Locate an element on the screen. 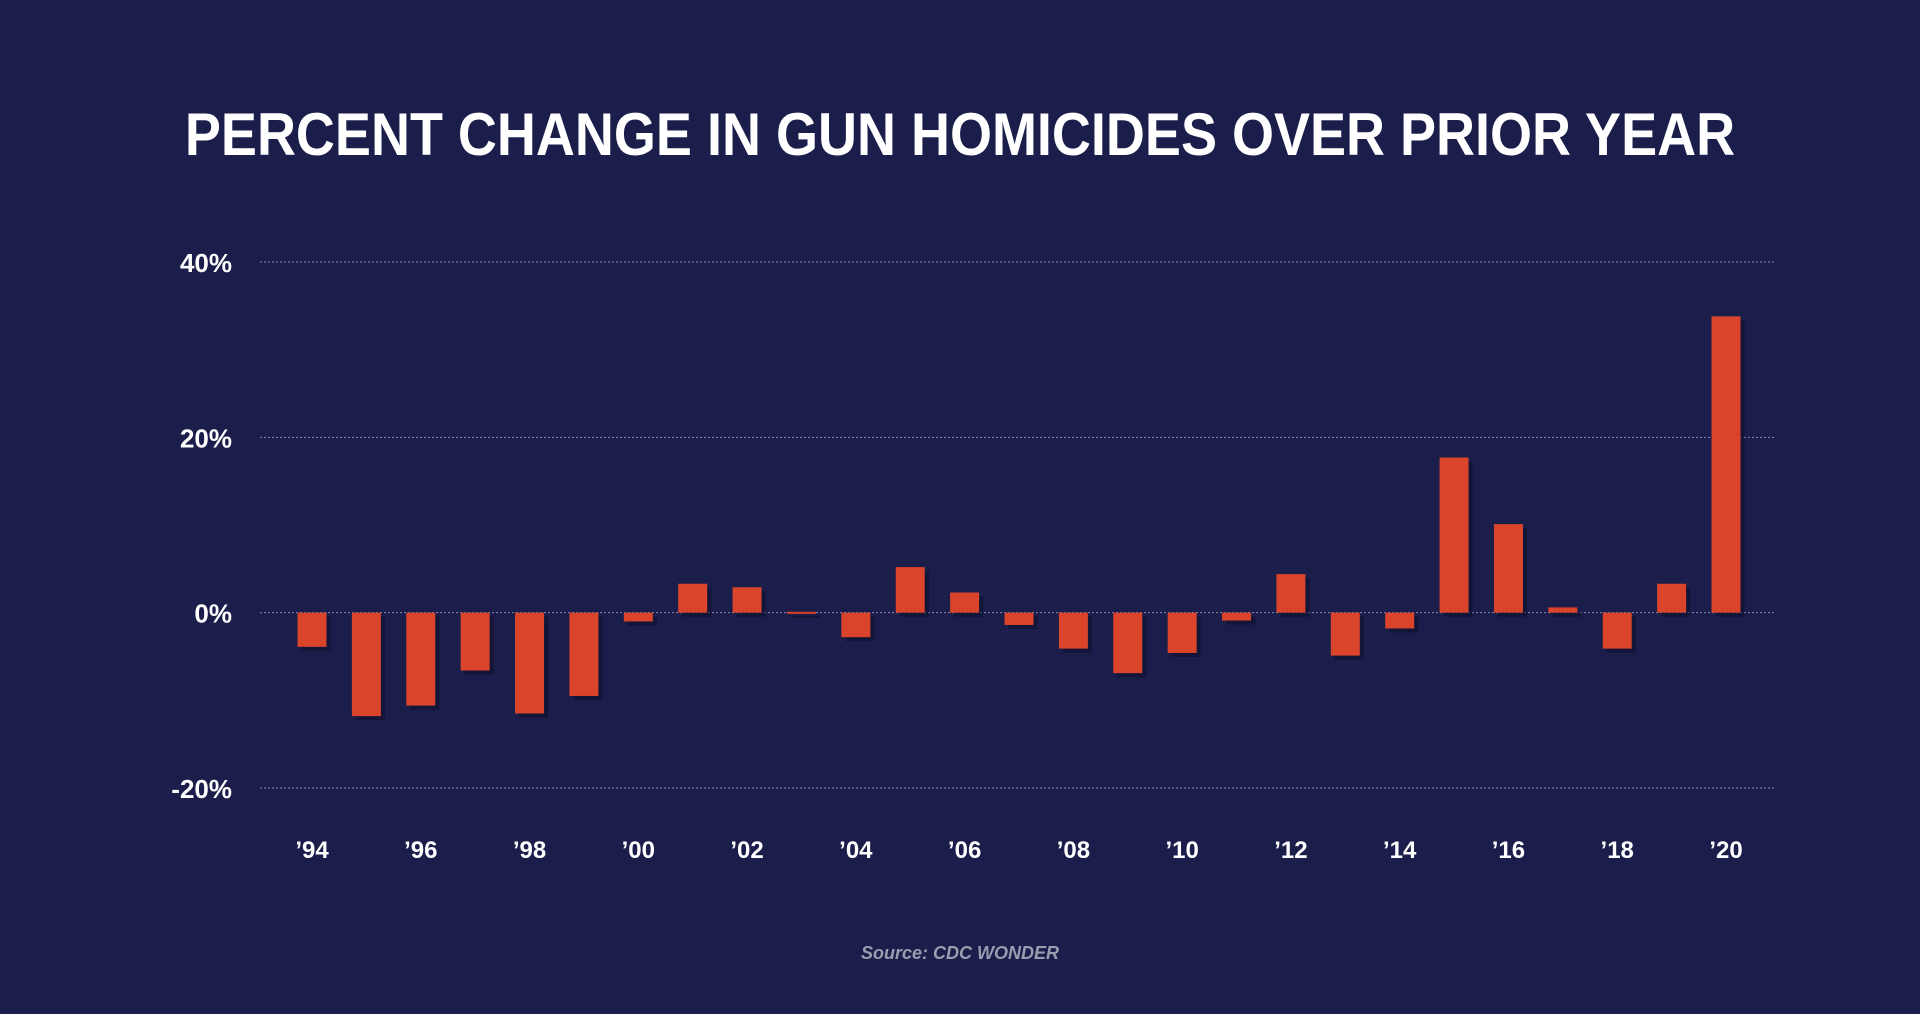 The image size is (1920, 1014). bar-2007 is located at coordinates (1019, 618).